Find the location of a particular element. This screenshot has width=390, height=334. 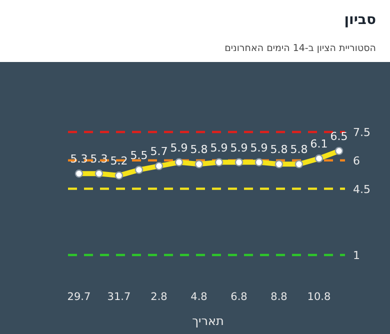

chart-title: סביון is located at coordinates (360, 20).